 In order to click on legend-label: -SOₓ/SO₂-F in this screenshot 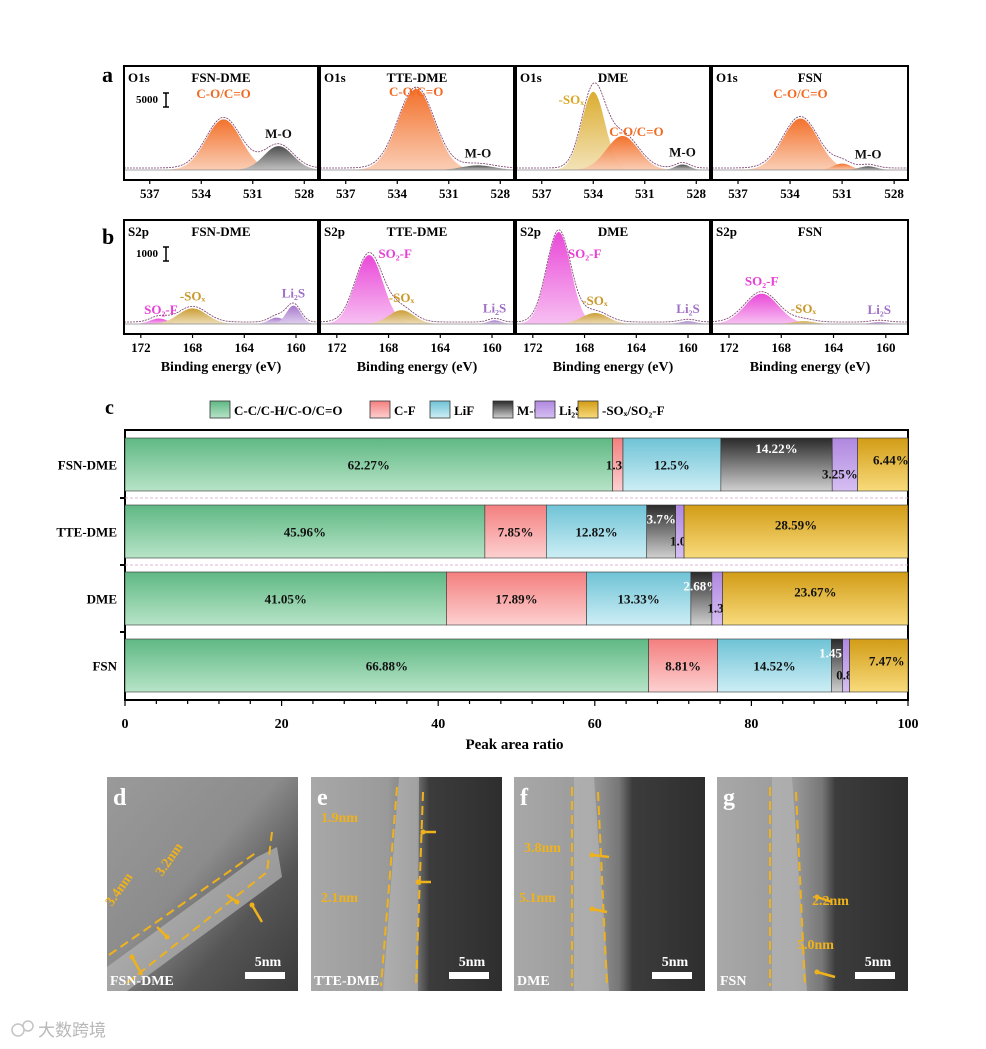, I will do `click(633, 410)`.